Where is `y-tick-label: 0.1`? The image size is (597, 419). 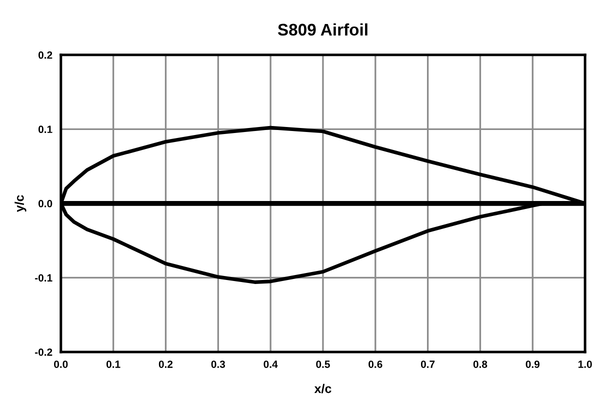
y-tick-label: 0.1 is located at coordinates (45, 130).